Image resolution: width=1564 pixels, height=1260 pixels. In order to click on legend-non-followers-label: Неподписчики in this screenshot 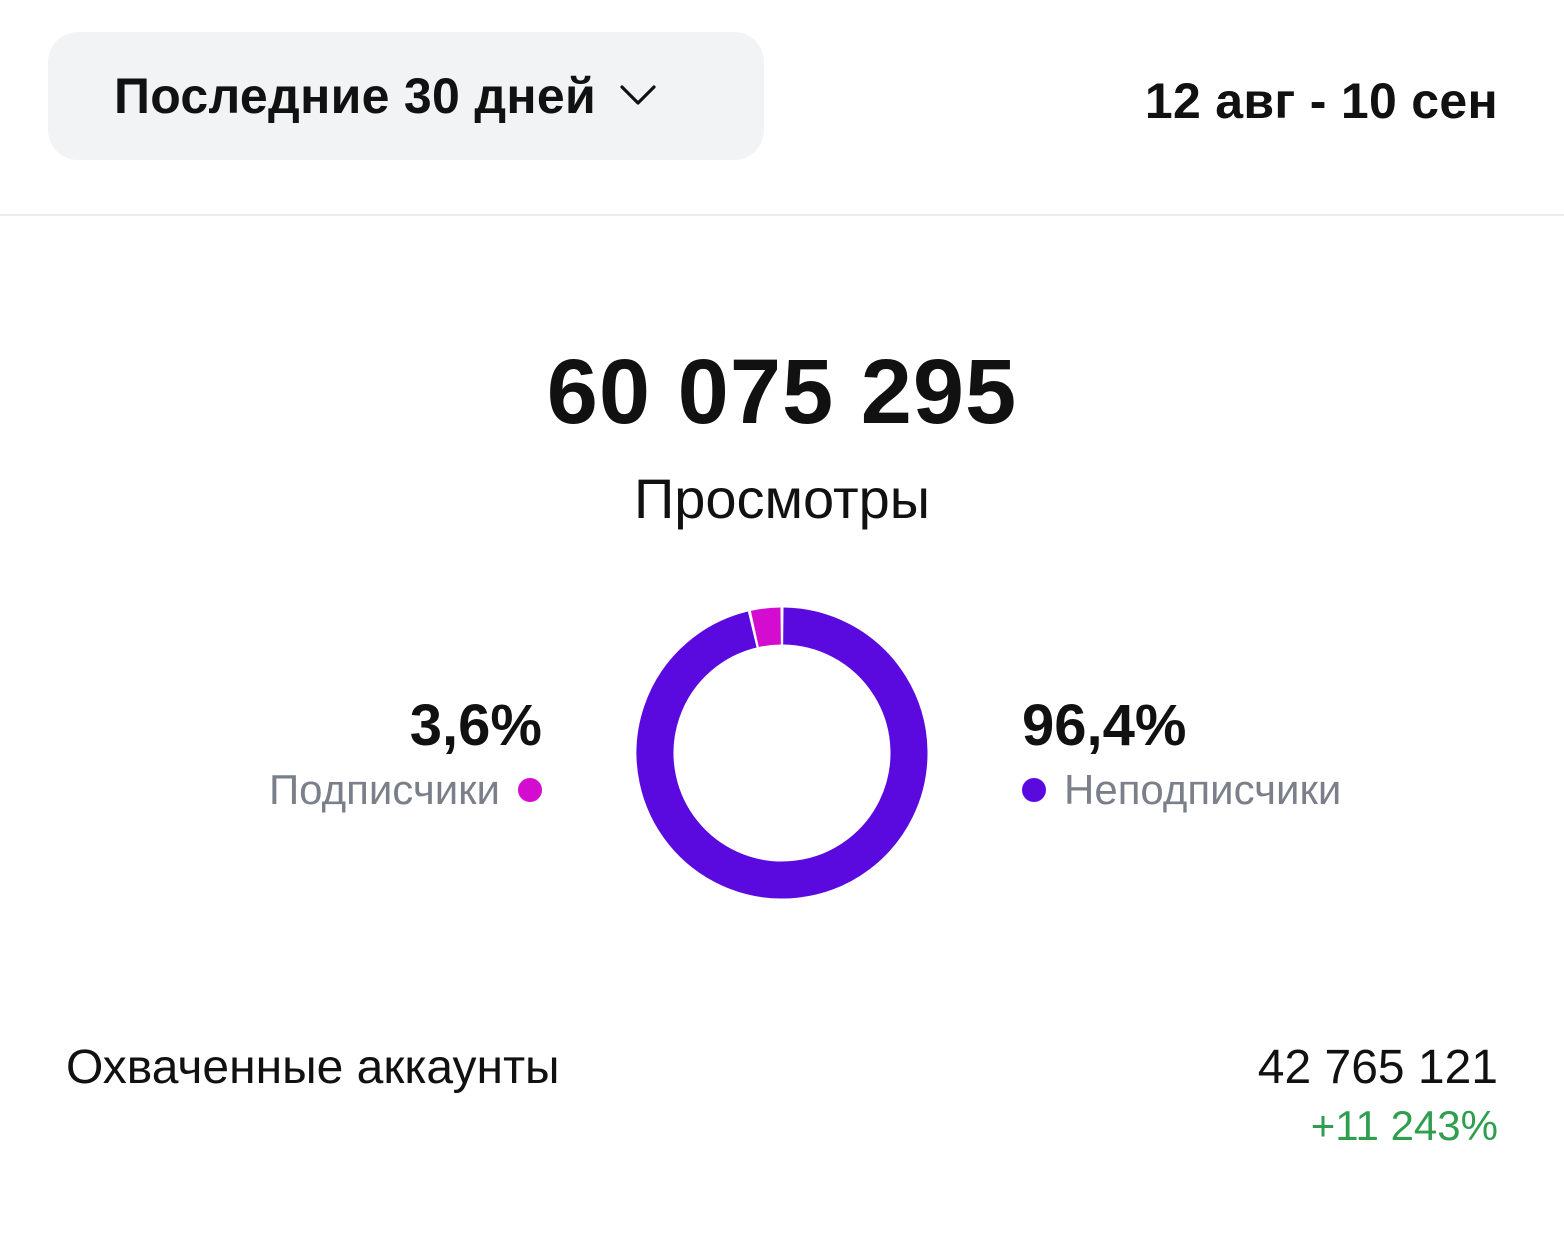, I will do `click(1203, 789)`.